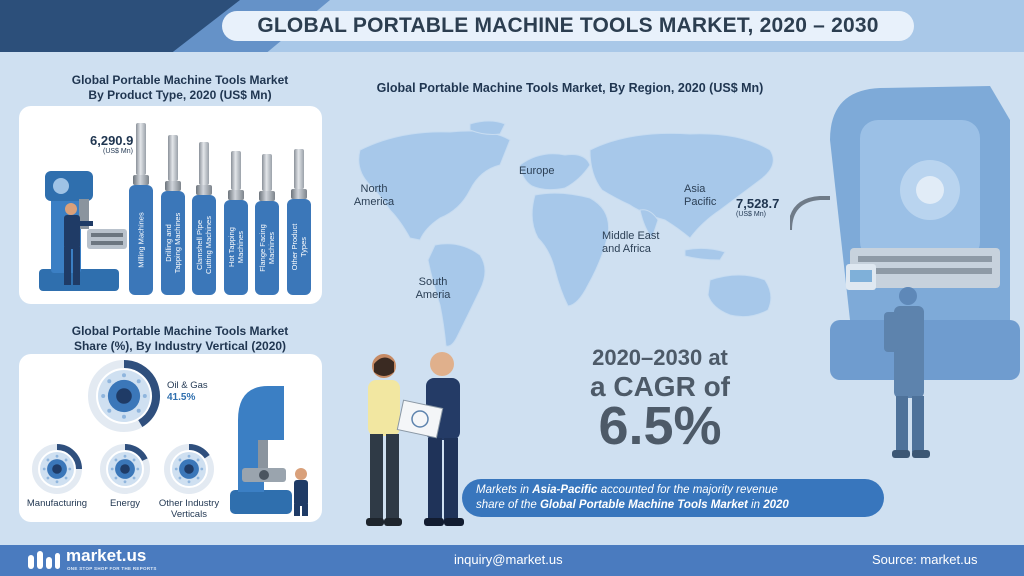 This screenshot has width=1024, height=576. Describe the element at coordinates (660, 386) in the screenshot. I see `cagr-line2: a CAGR of` at that location.